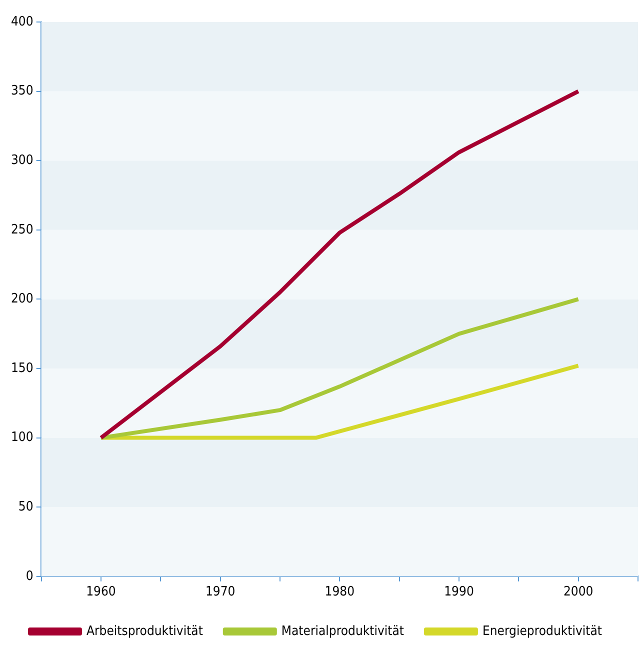 The image size is (641, 657). What do you see at coordinates (22, 368) in the screenshot?
I see `y-tick-label: 150` at bounding box center [22, 368].